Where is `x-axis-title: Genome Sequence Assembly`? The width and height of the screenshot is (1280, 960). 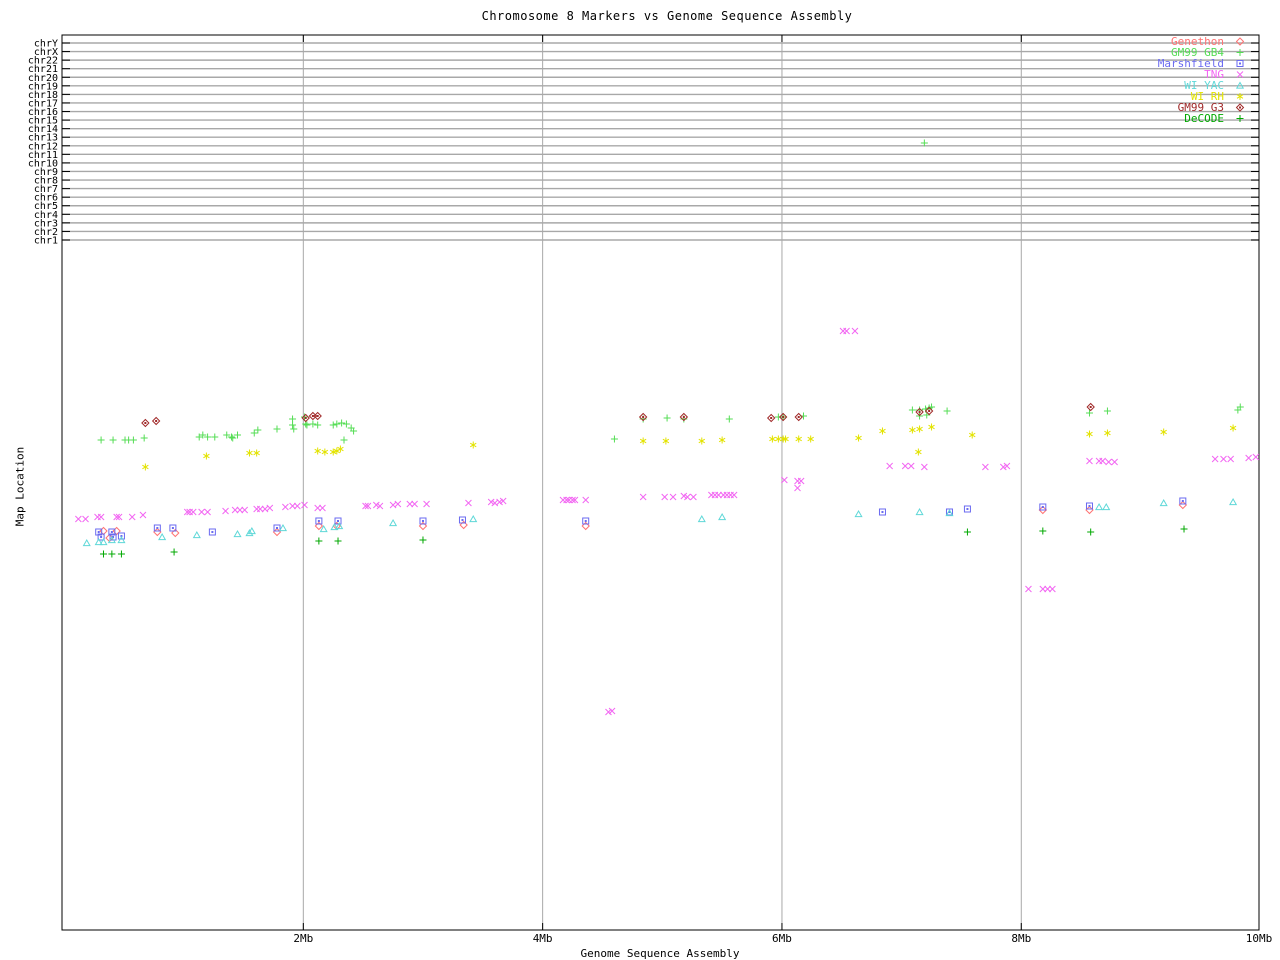 x-axis-title: Genome Sequence Assembly is located at coordinates (660, 953).